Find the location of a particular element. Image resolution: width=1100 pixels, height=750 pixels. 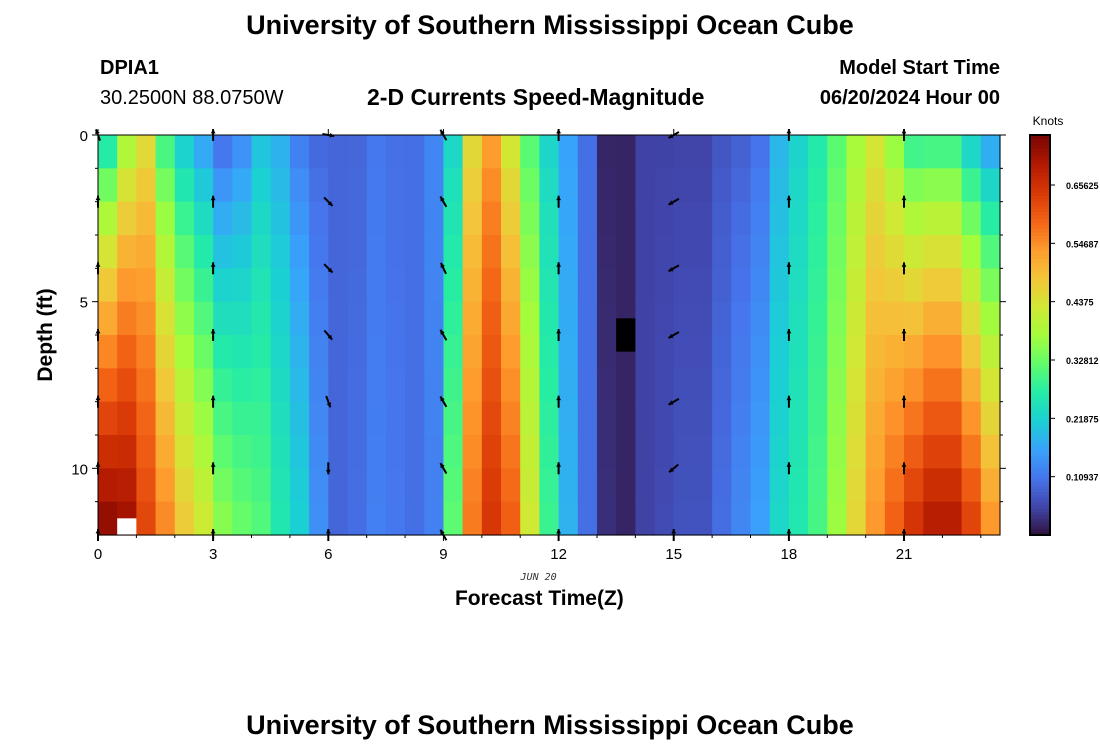

missing-cell is located at coordinates (626, 335).